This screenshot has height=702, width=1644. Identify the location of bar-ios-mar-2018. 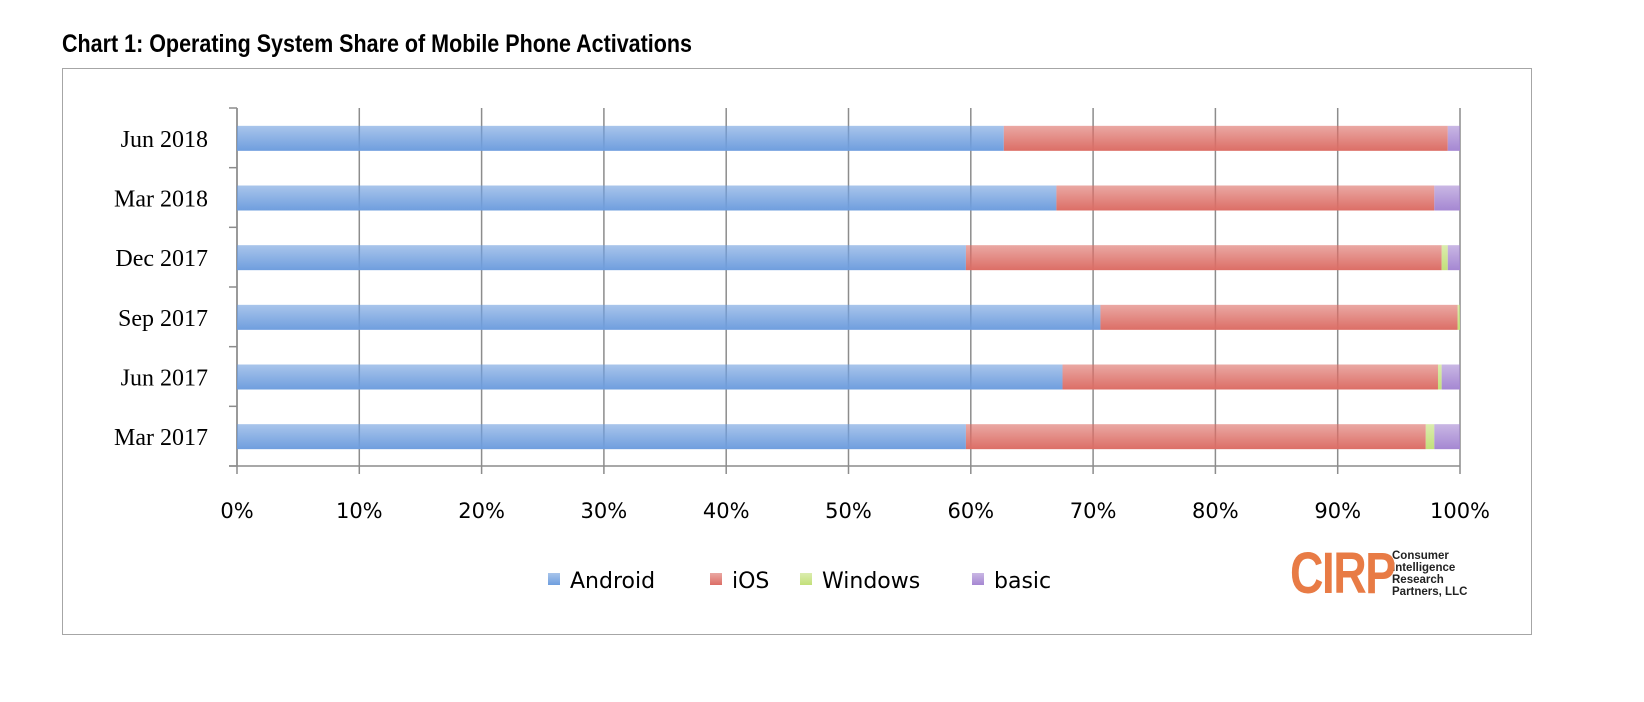
(1245, 198).